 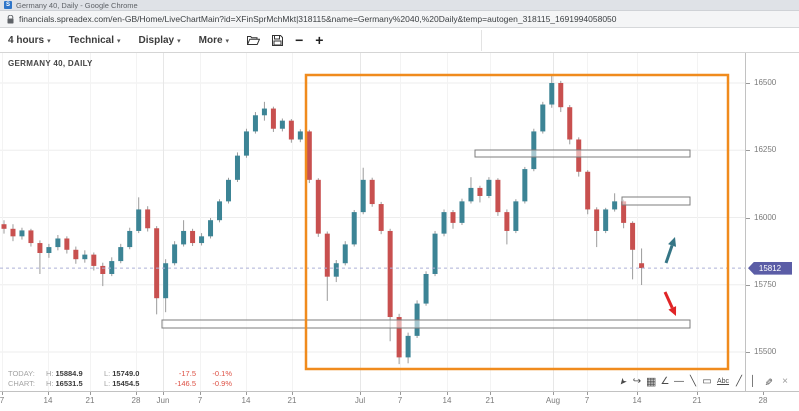 I want to click on text-tool-icon: Abc, so click(x=723, y=381).